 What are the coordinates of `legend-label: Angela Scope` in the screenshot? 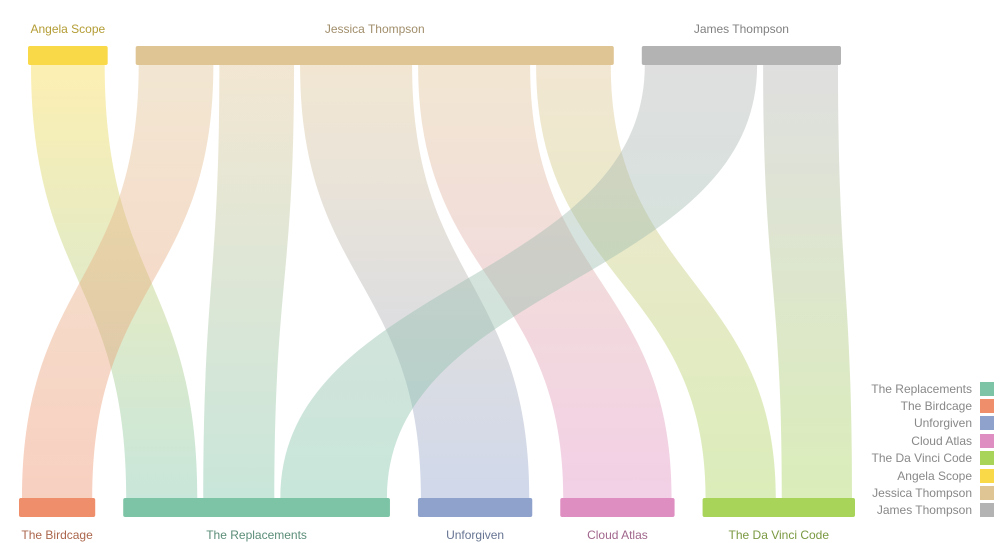 It's located at (934, 475).